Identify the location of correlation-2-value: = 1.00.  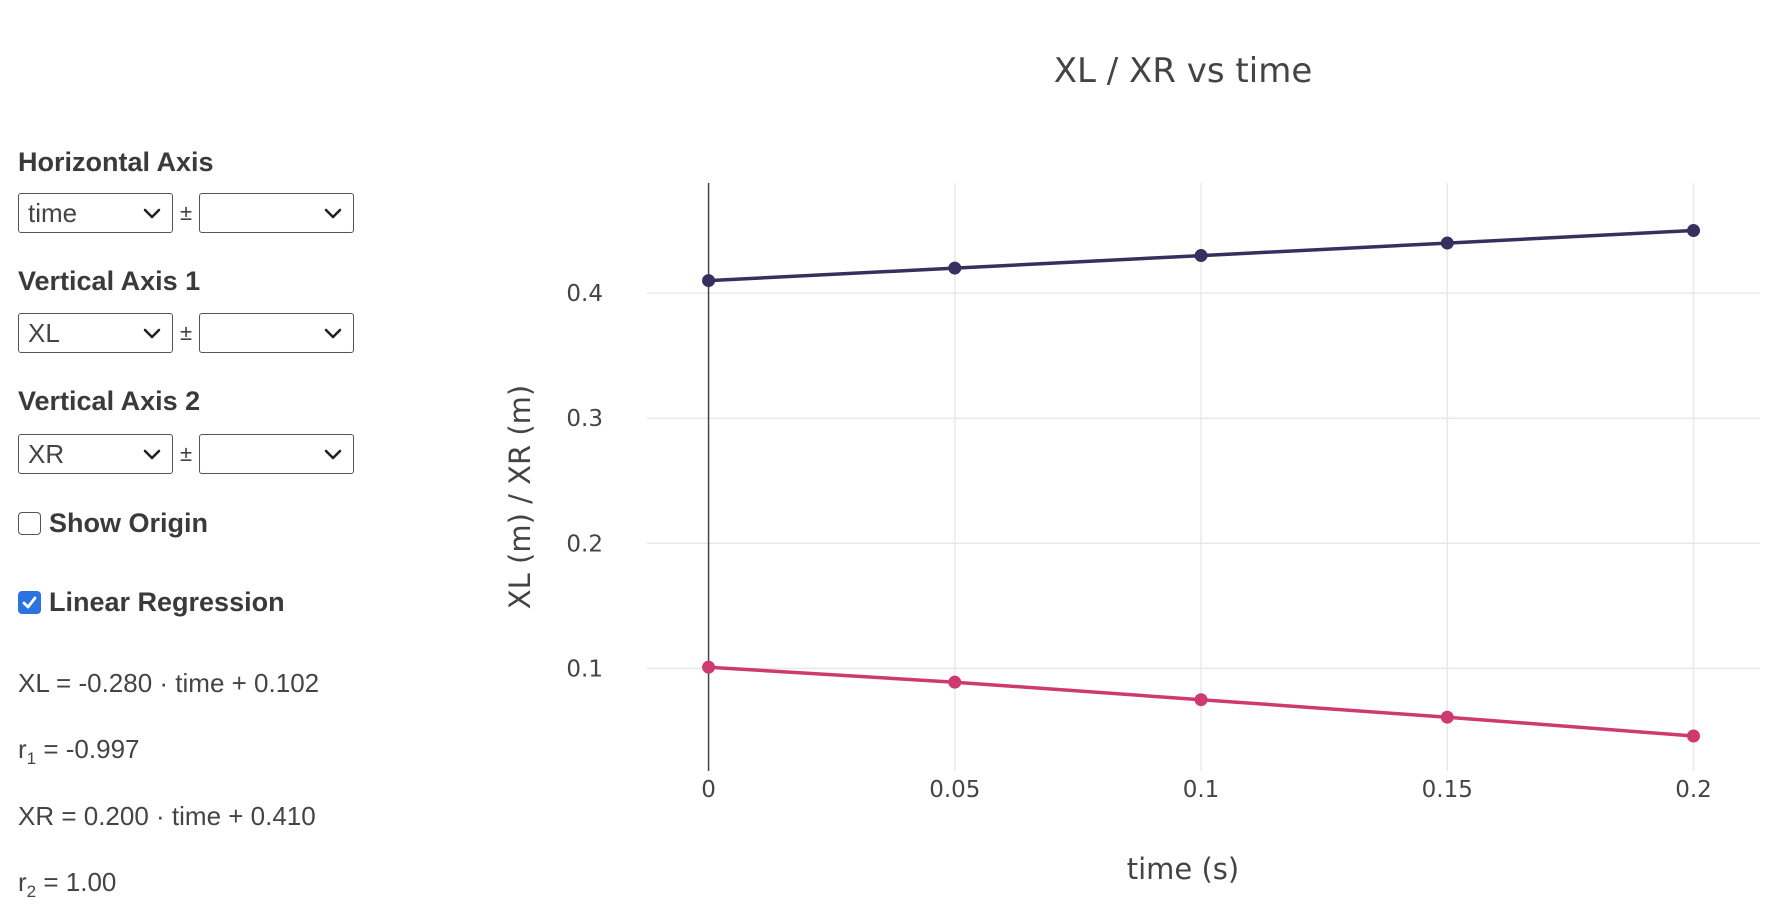
(76, 882).